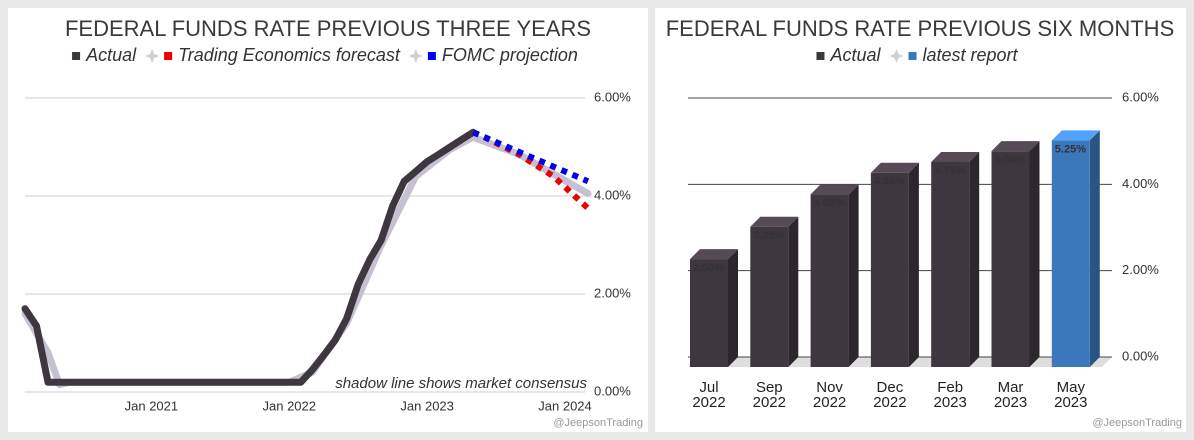 This screenshot has height=440, width=1194. What do you see at coordinates (510, 55) in the screenshot?
I see `legend-label: FOMC projection` at bounding box center [510, 55].